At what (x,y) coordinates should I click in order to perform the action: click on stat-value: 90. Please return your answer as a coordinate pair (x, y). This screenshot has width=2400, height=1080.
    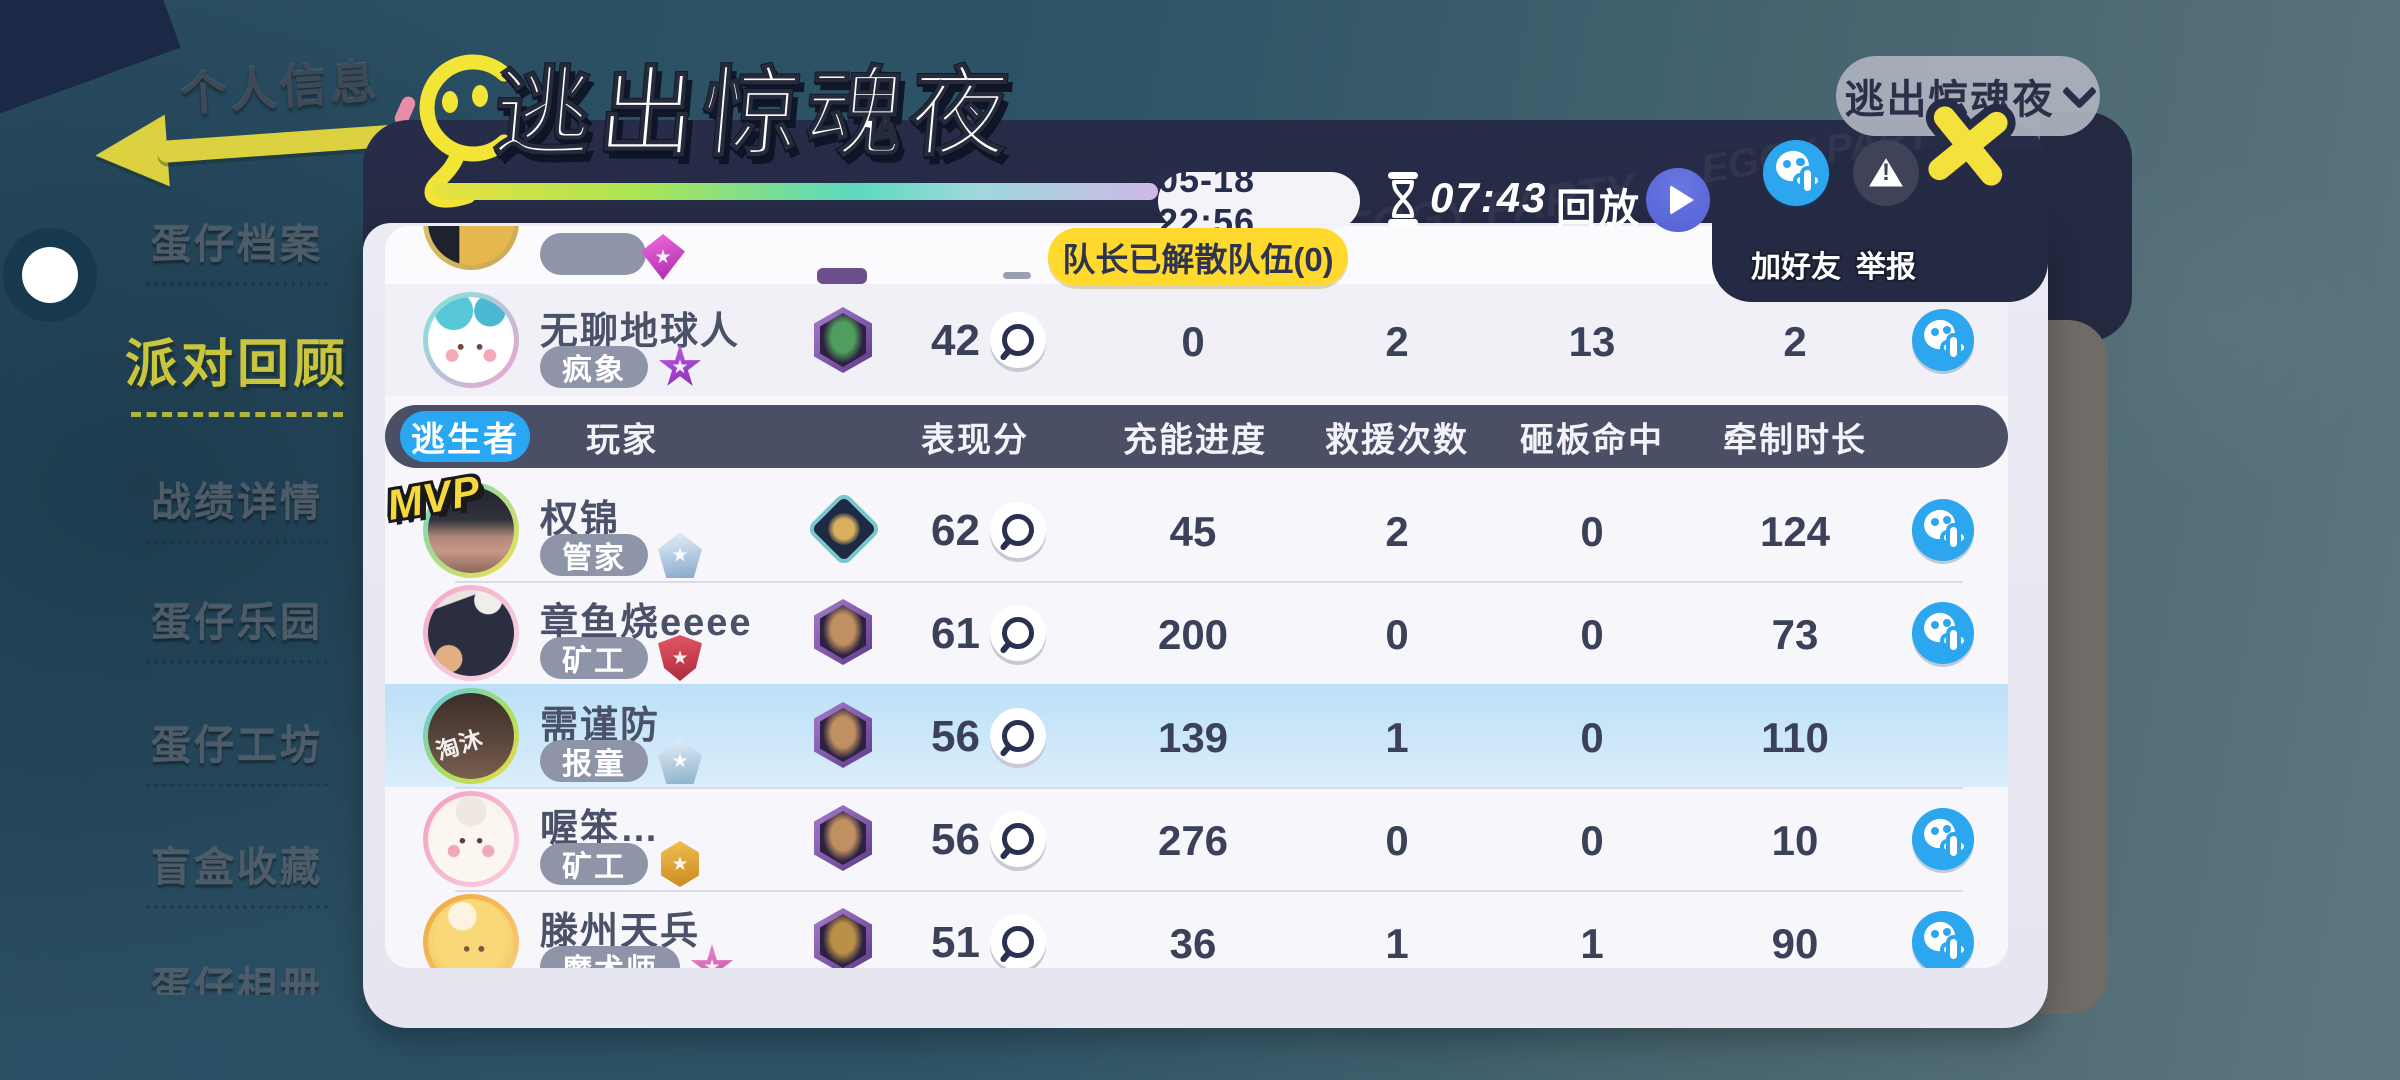
    Looking at the image, I should click on (1795, 943).